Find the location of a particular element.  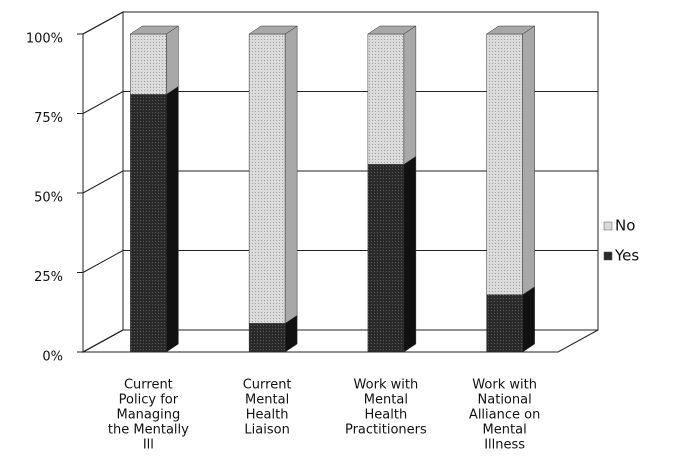

y-tick-label: 50% is located at coordinates (48, 198).